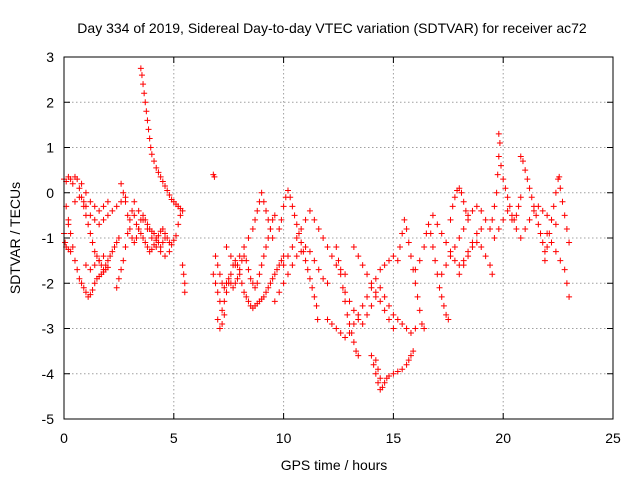 The width and height of the screenshot is (640, 480). I want to click on y-tick-labels: -5 -4 -3 -2 -1 0 1 2 3, so click(48, 238).